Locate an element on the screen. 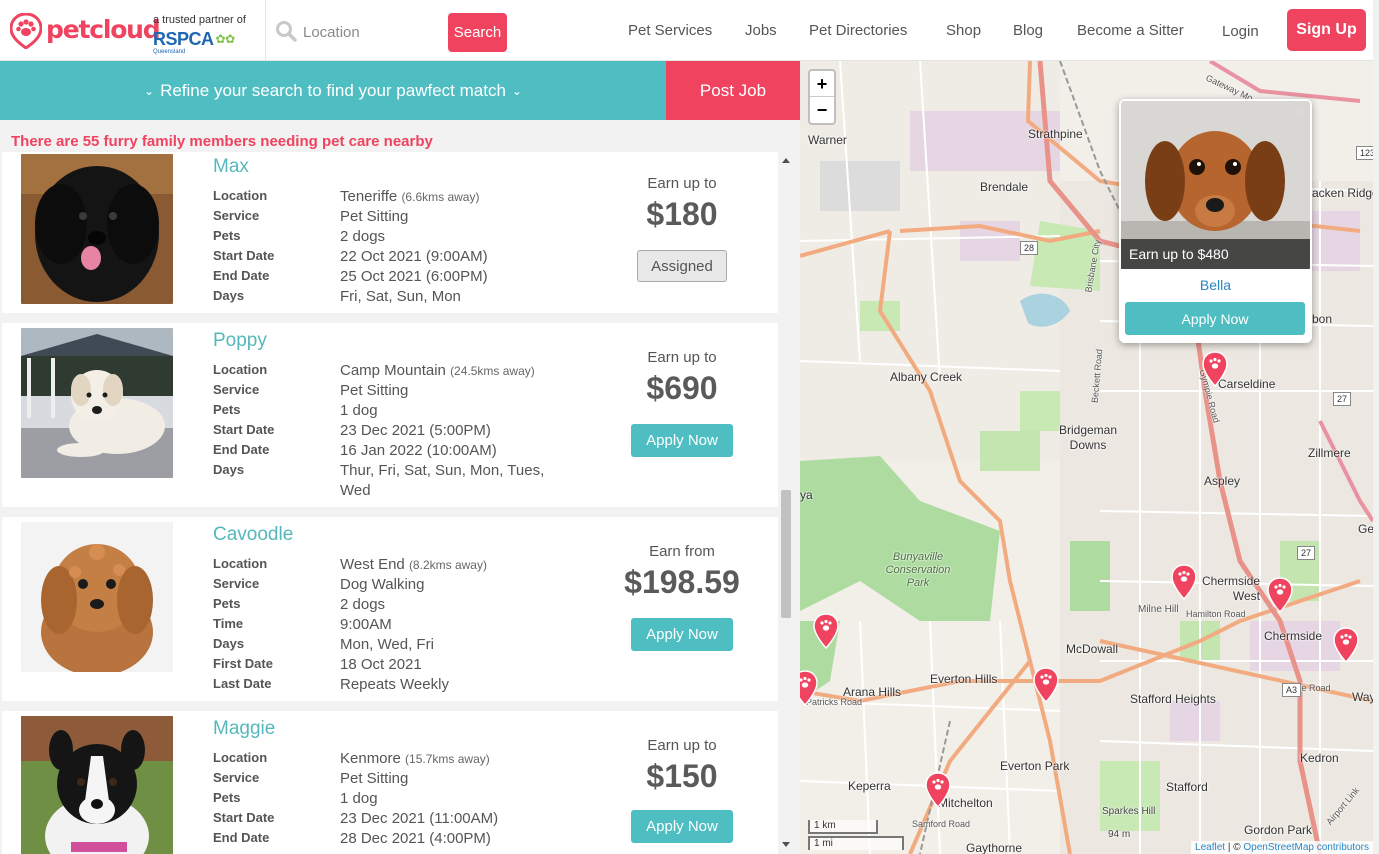 The image size is (1379, 854). zoom-out-button: − is located at coordinates (822, 110).